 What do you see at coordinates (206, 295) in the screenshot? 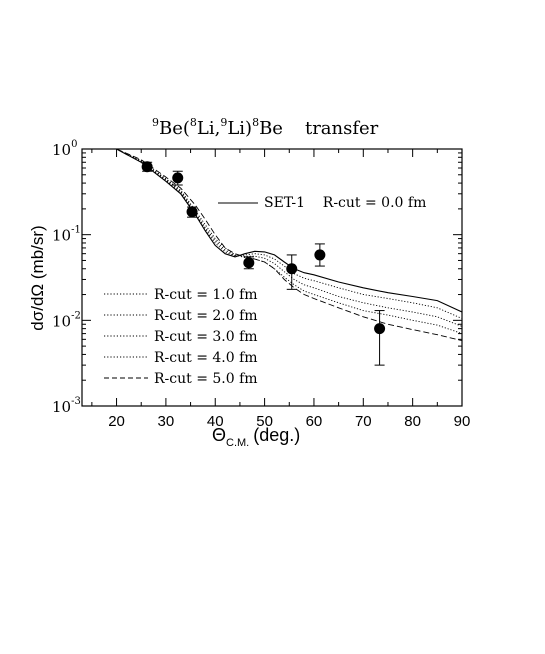
I see `legend-label: R-cut = 1.0 fm` at bounding box center [206, 295].